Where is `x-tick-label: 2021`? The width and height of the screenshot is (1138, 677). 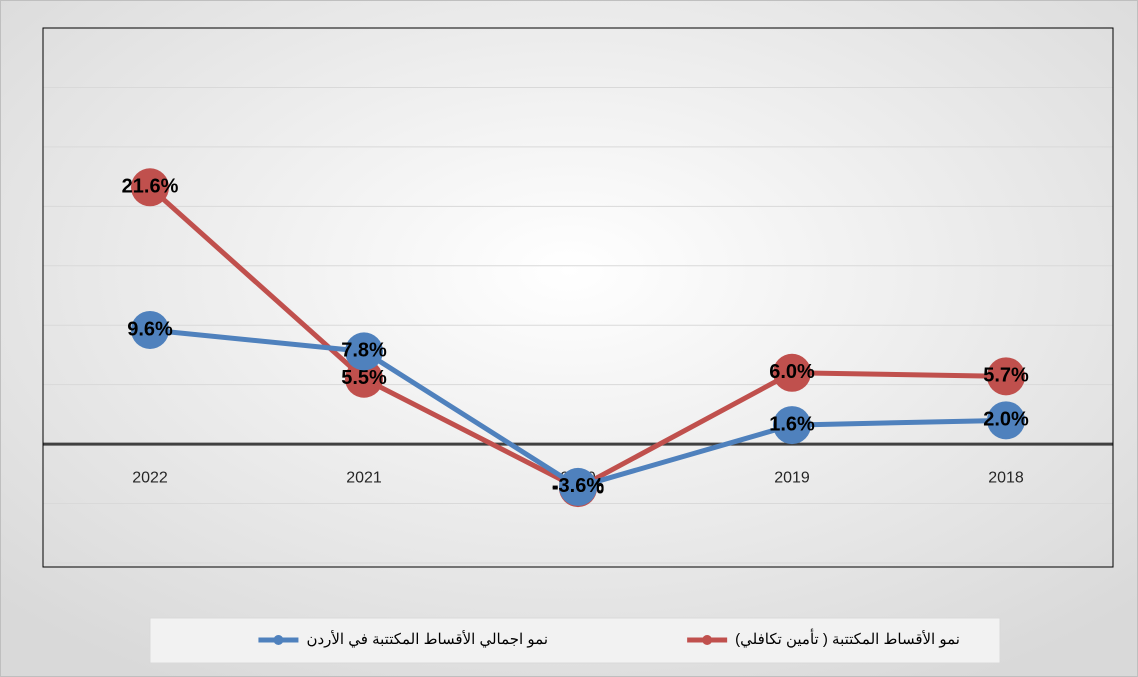
x-tick-label: 2021 is located at coordinates (364, 477).